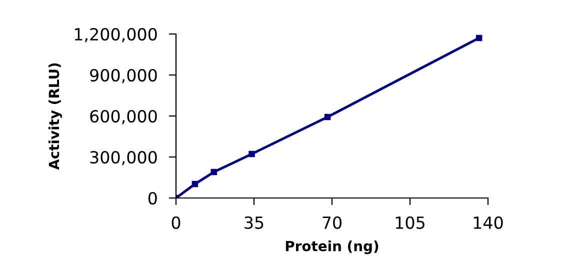 The height and width of the screenshot is (278, 567). Describe the element at coordinates (332, 247) in the screenshot. I see `x-axis-title: Protein (ng)` at that location.